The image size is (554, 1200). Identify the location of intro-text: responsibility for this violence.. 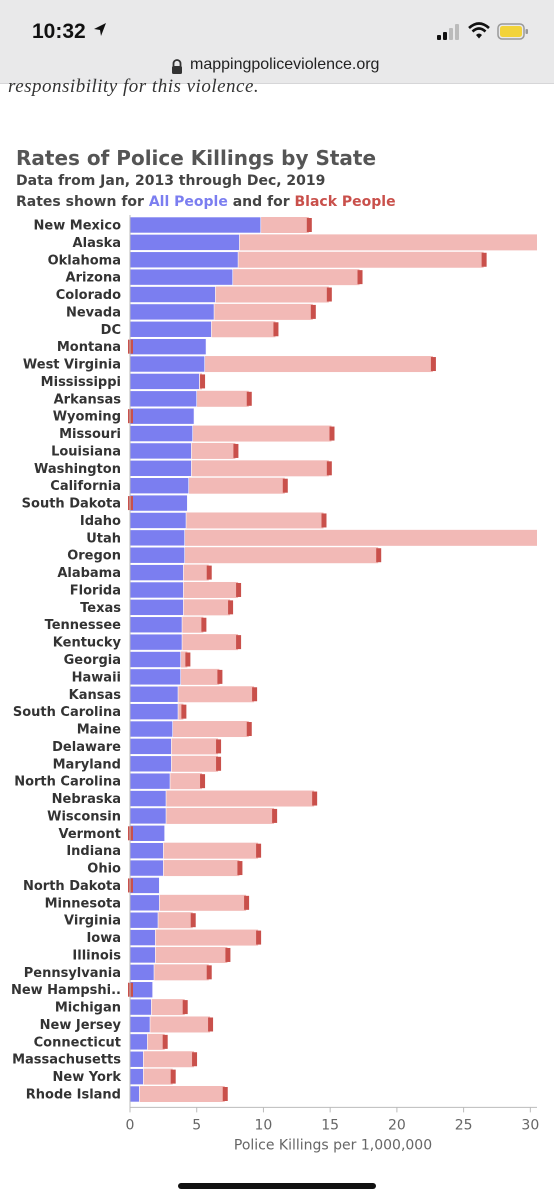
(134, 86).